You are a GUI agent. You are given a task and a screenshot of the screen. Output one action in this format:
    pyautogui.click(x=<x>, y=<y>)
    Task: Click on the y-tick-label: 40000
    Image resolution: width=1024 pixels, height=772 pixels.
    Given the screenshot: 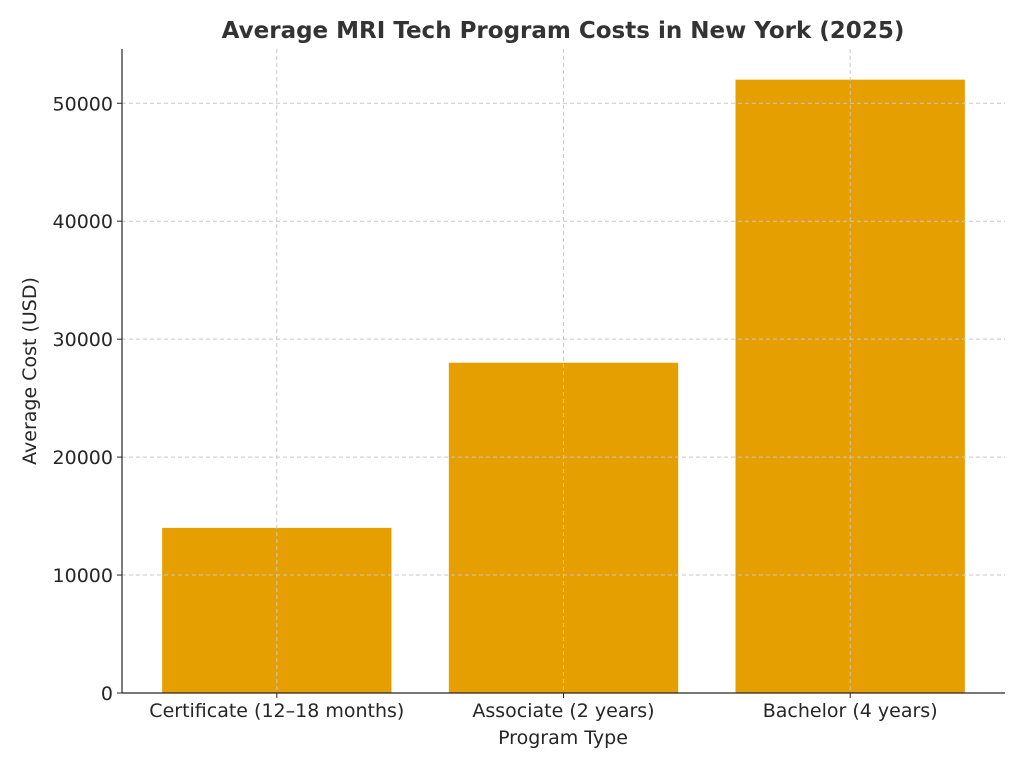 What is the action you would take?
    pyautogui.click(x=83, y=222)
    